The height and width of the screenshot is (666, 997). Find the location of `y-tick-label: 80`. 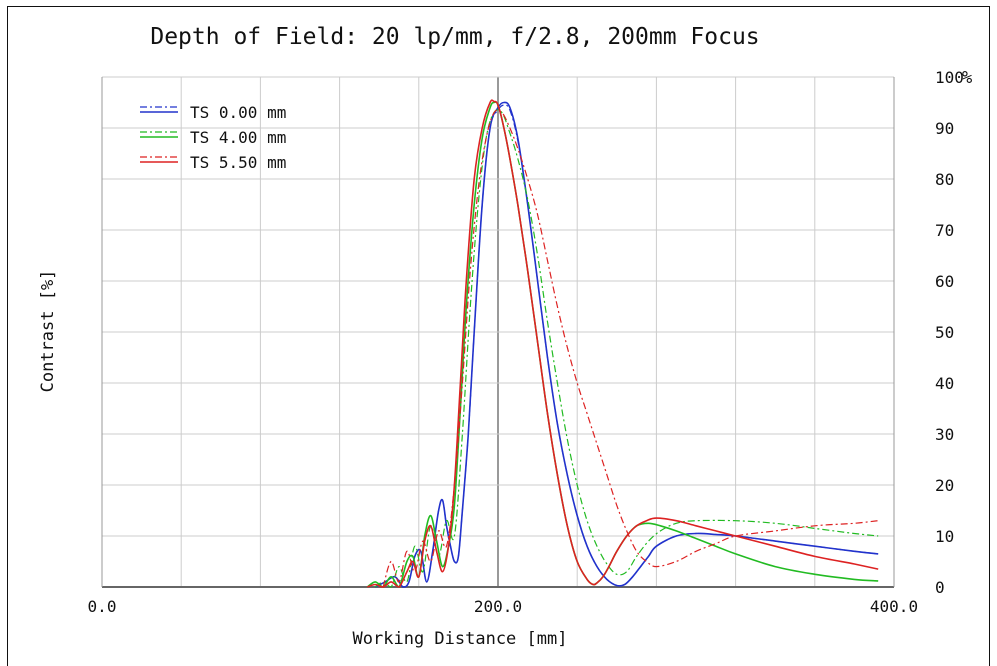

y-tick-label: 80 is located at coordinates (944, 179).